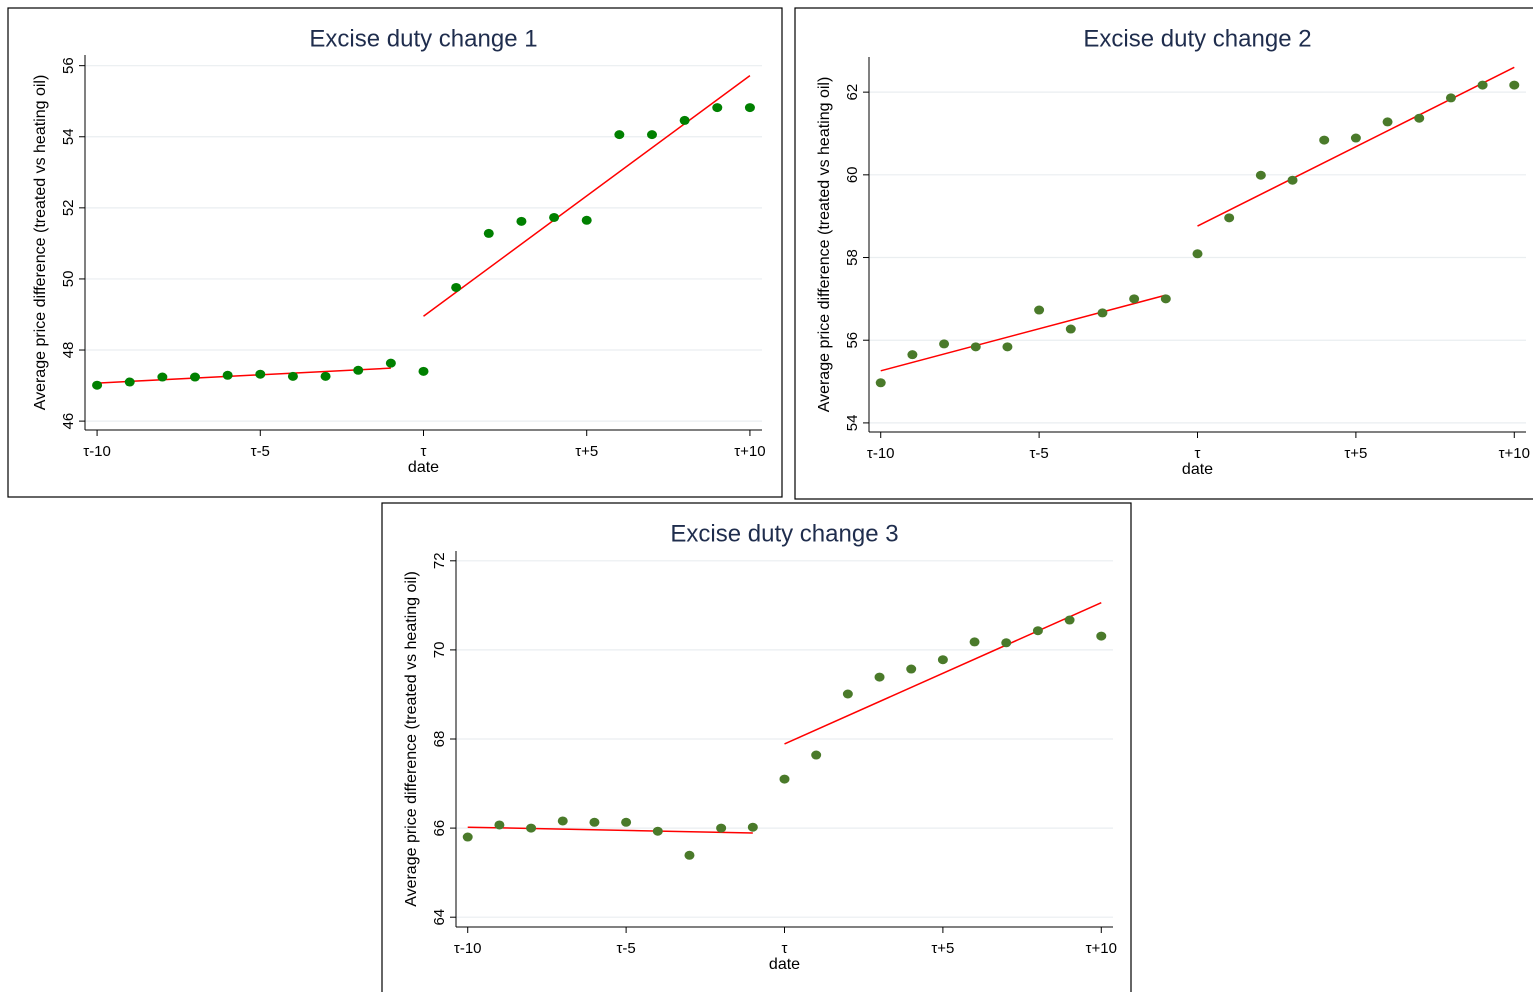  What do you see at coordinates (68, 279) in the screenshot?
I see `y-tick-label: 50` at bounding box center [68, 279].